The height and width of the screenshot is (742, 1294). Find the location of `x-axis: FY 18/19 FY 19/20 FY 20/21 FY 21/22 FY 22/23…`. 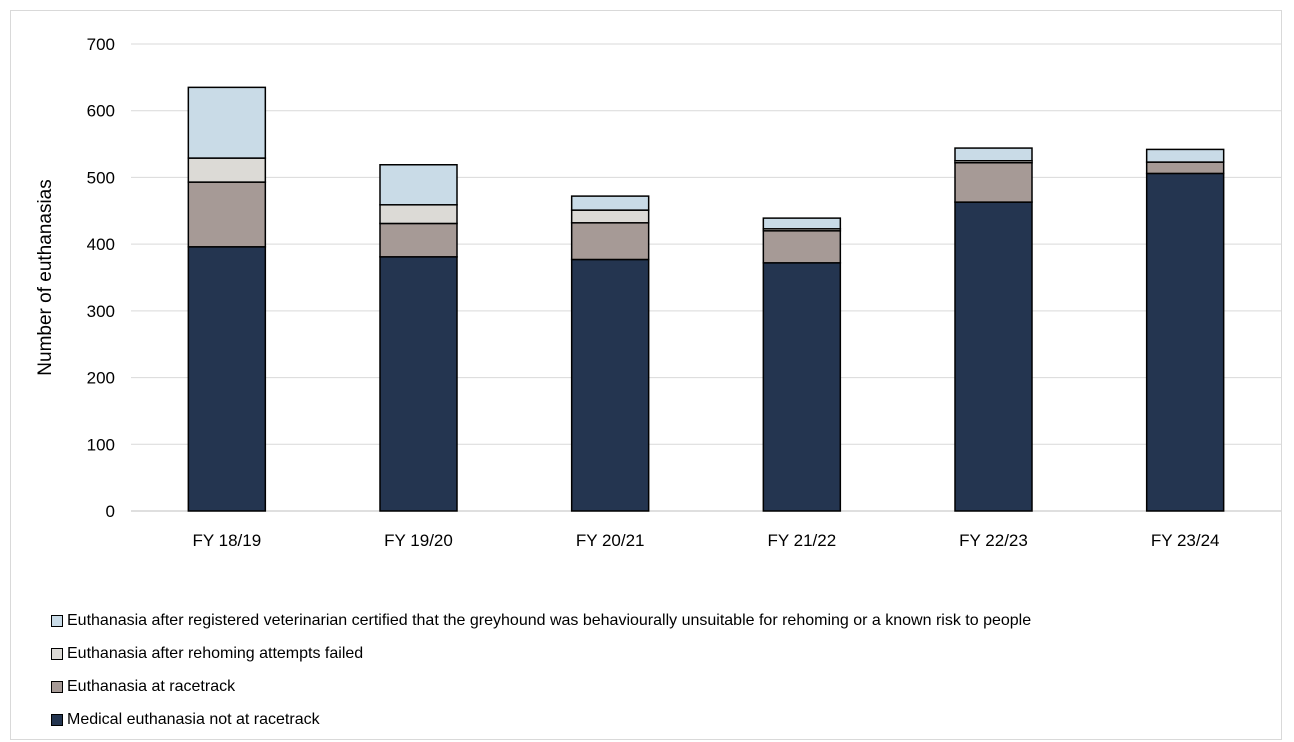

x-axis: FY 18/19 FY 19/20 FY 20/21 FY 21/22 FY 22/23… is located at coordinates (705, 540).